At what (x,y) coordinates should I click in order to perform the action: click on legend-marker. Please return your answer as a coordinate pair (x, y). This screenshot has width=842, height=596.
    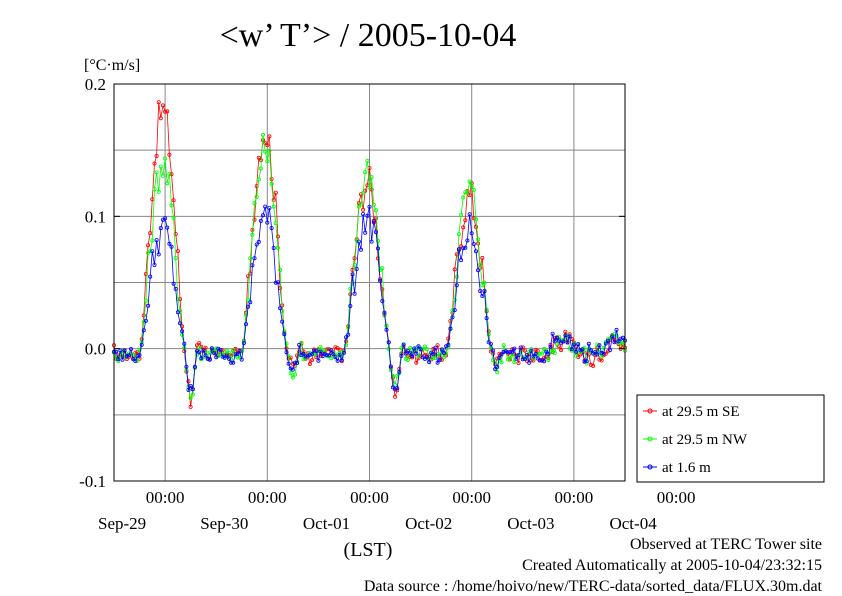
    Looking at the image, I should click on (650, 439).